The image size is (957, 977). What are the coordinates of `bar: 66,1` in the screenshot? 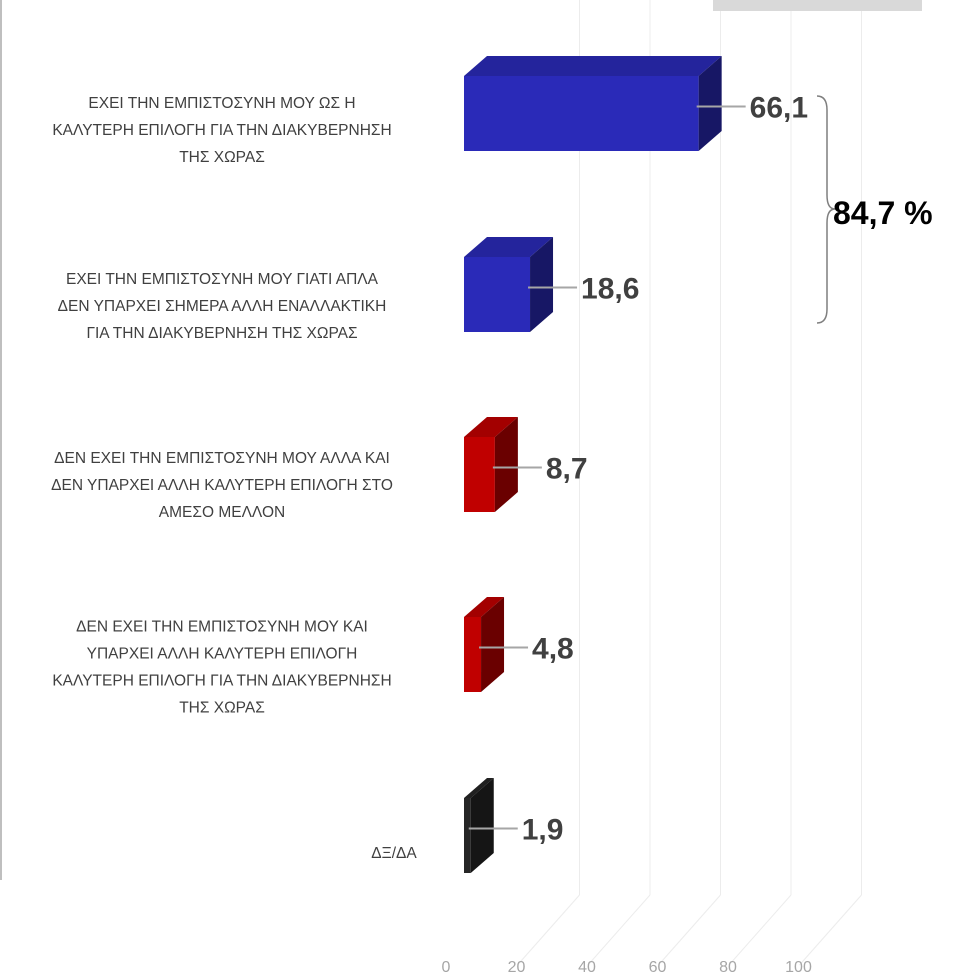 It's located at (636, 103).